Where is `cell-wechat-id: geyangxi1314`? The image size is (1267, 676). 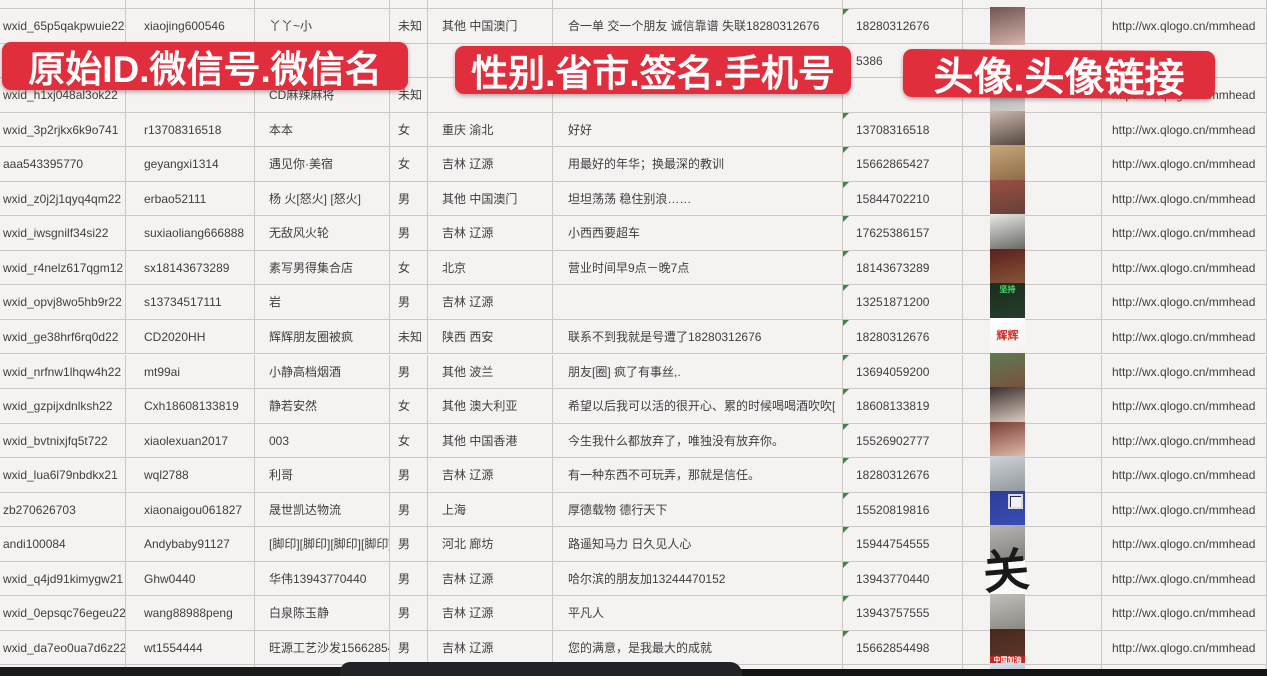
cell-wechat-id: geyangxi1314 is located at coordinates (190, 164).